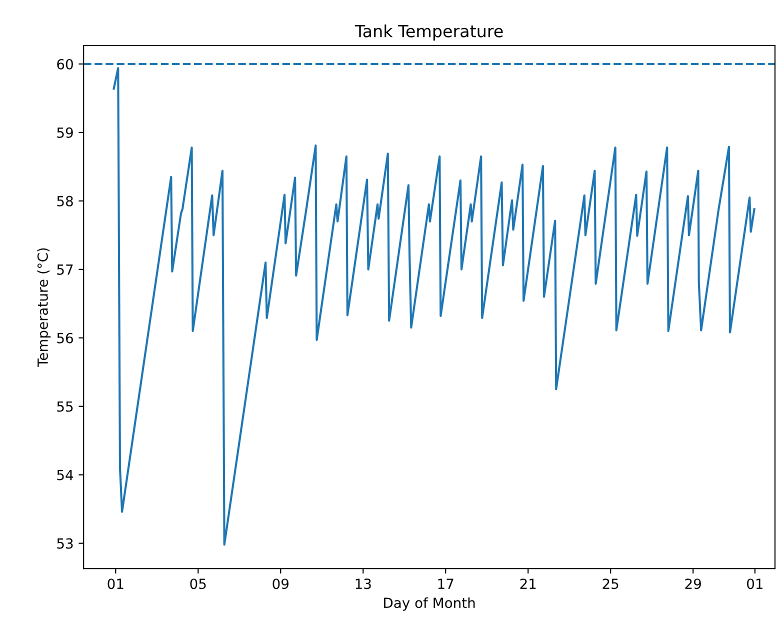 The height and width of the screenshot is (632, 776). I want to click on y-tick-label: 54, so click(65, 475).